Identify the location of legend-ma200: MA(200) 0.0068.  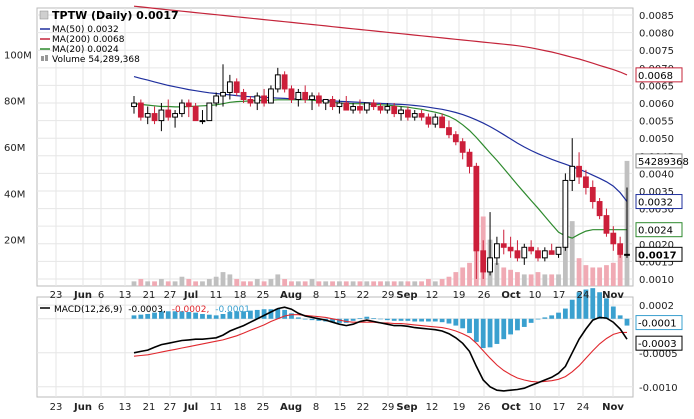
(88, 40).